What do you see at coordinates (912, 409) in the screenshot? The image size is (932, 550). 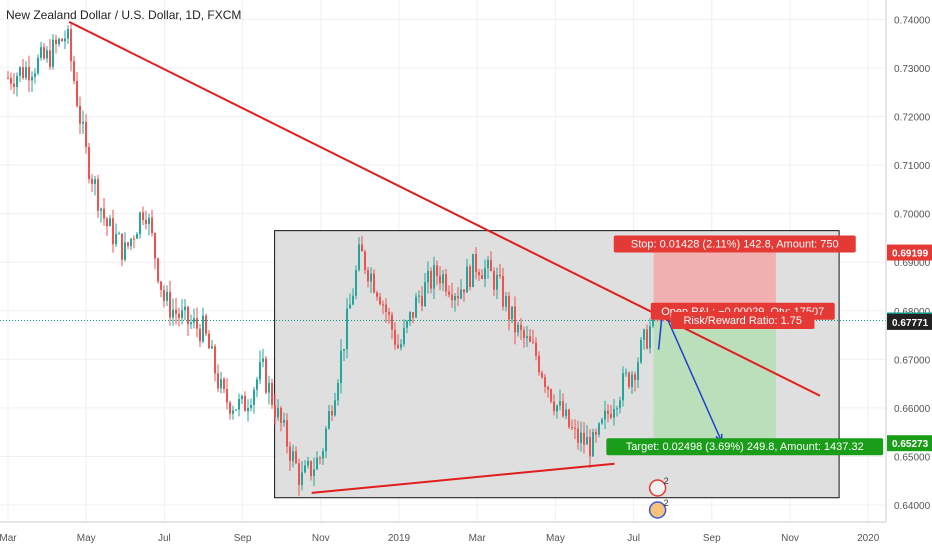 I see `y-tick-label: 0.66000` at bounding box center [912, 409].